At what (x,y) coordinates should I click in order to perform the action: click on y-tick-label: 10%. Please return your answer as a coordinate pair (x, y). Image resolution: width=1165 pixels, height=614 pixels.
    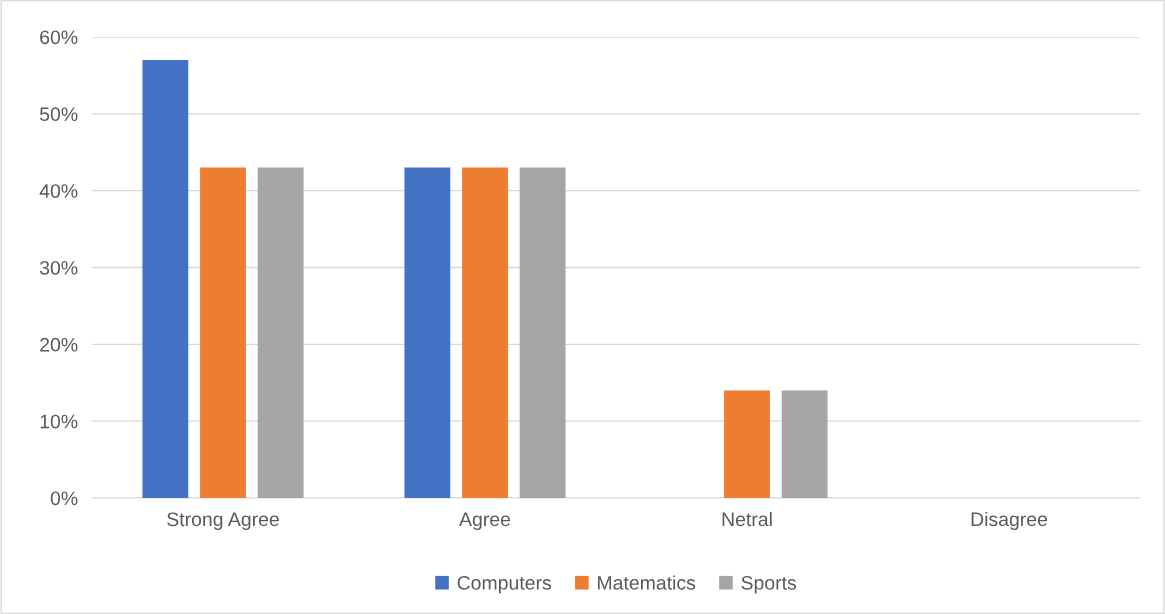
    Looking at the image, I should click on (59, 421).